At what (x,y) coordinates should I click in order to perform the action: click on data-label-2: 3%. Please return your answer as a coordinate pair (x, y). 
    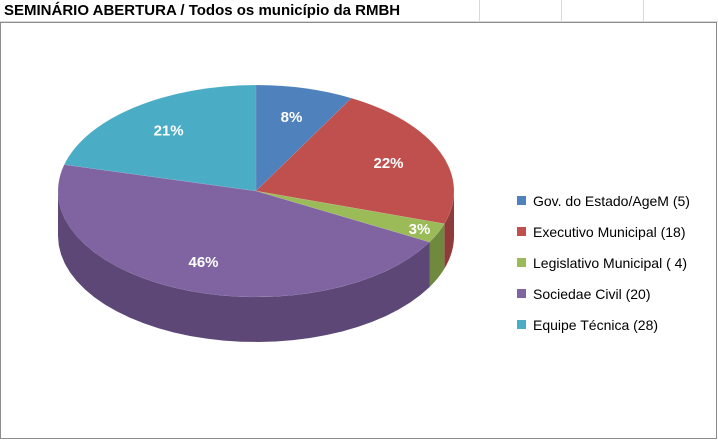
    Looking at the image, I should click on (420, 229).